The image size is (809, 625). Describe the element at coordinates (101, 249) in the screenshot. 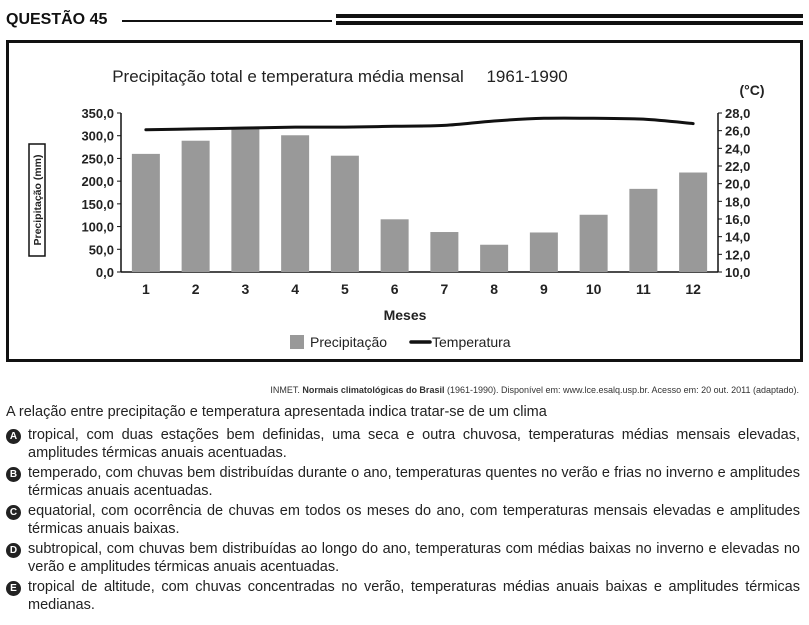

I see `left-tick-label: 50,0` at that location.